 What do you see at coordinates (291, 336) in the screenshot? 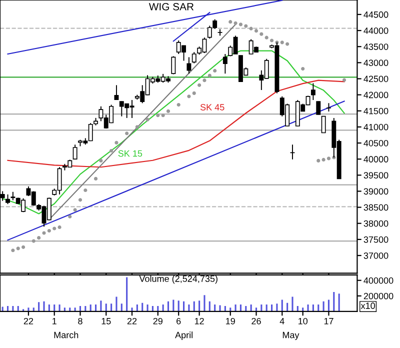
I see `text: May` at bounding box center [291, 336].